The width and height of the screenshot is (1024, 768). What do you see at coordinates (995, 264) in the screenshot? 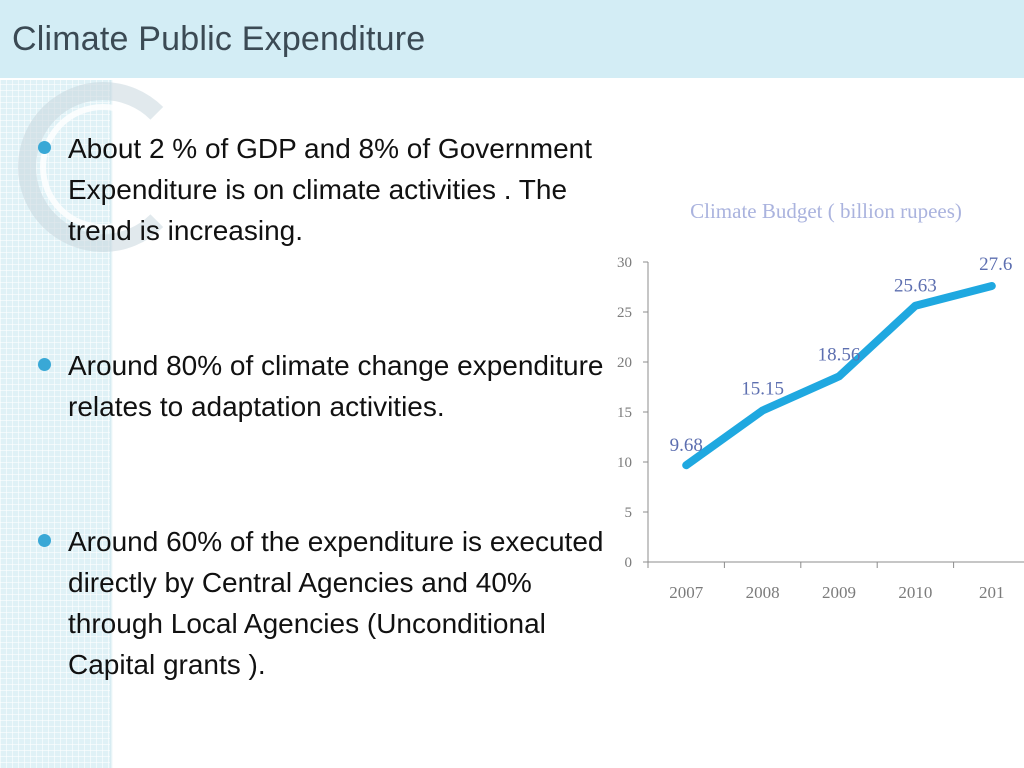
I see `data-label: 27.6` at bounding box center [995, 264].